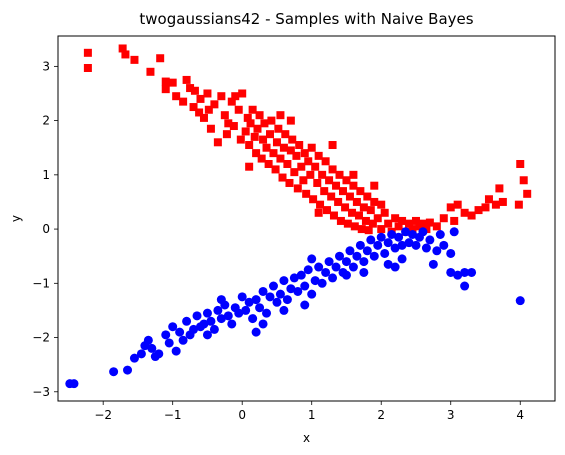 Image resolution: width=565 pixels, height=455 pixels. I want to click on x-axis-title: x, so click(306, 438).